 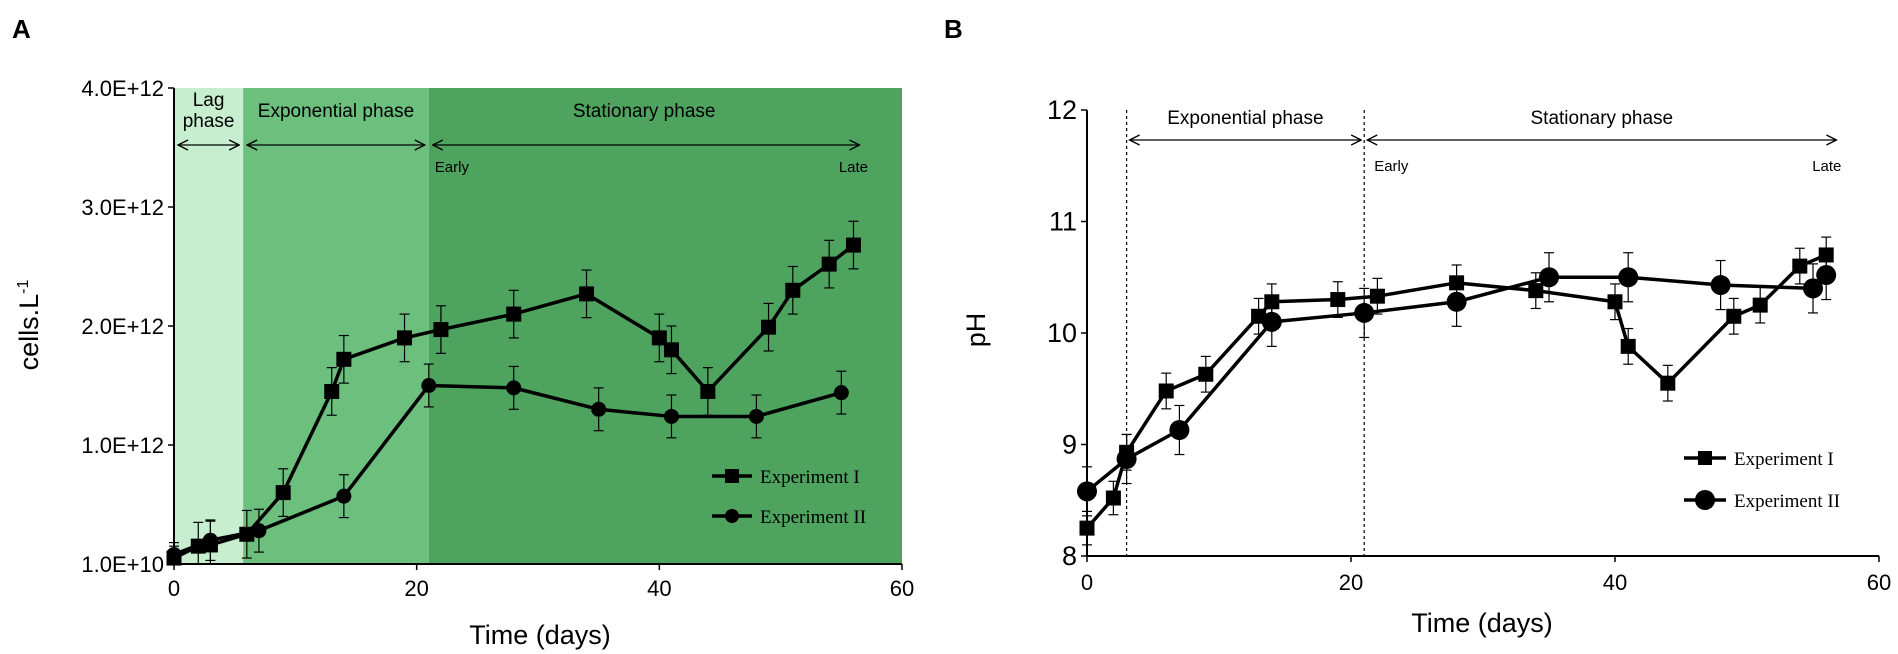 I want to click on legend-label-1: Experiment II, so click(x=1787, y=501).